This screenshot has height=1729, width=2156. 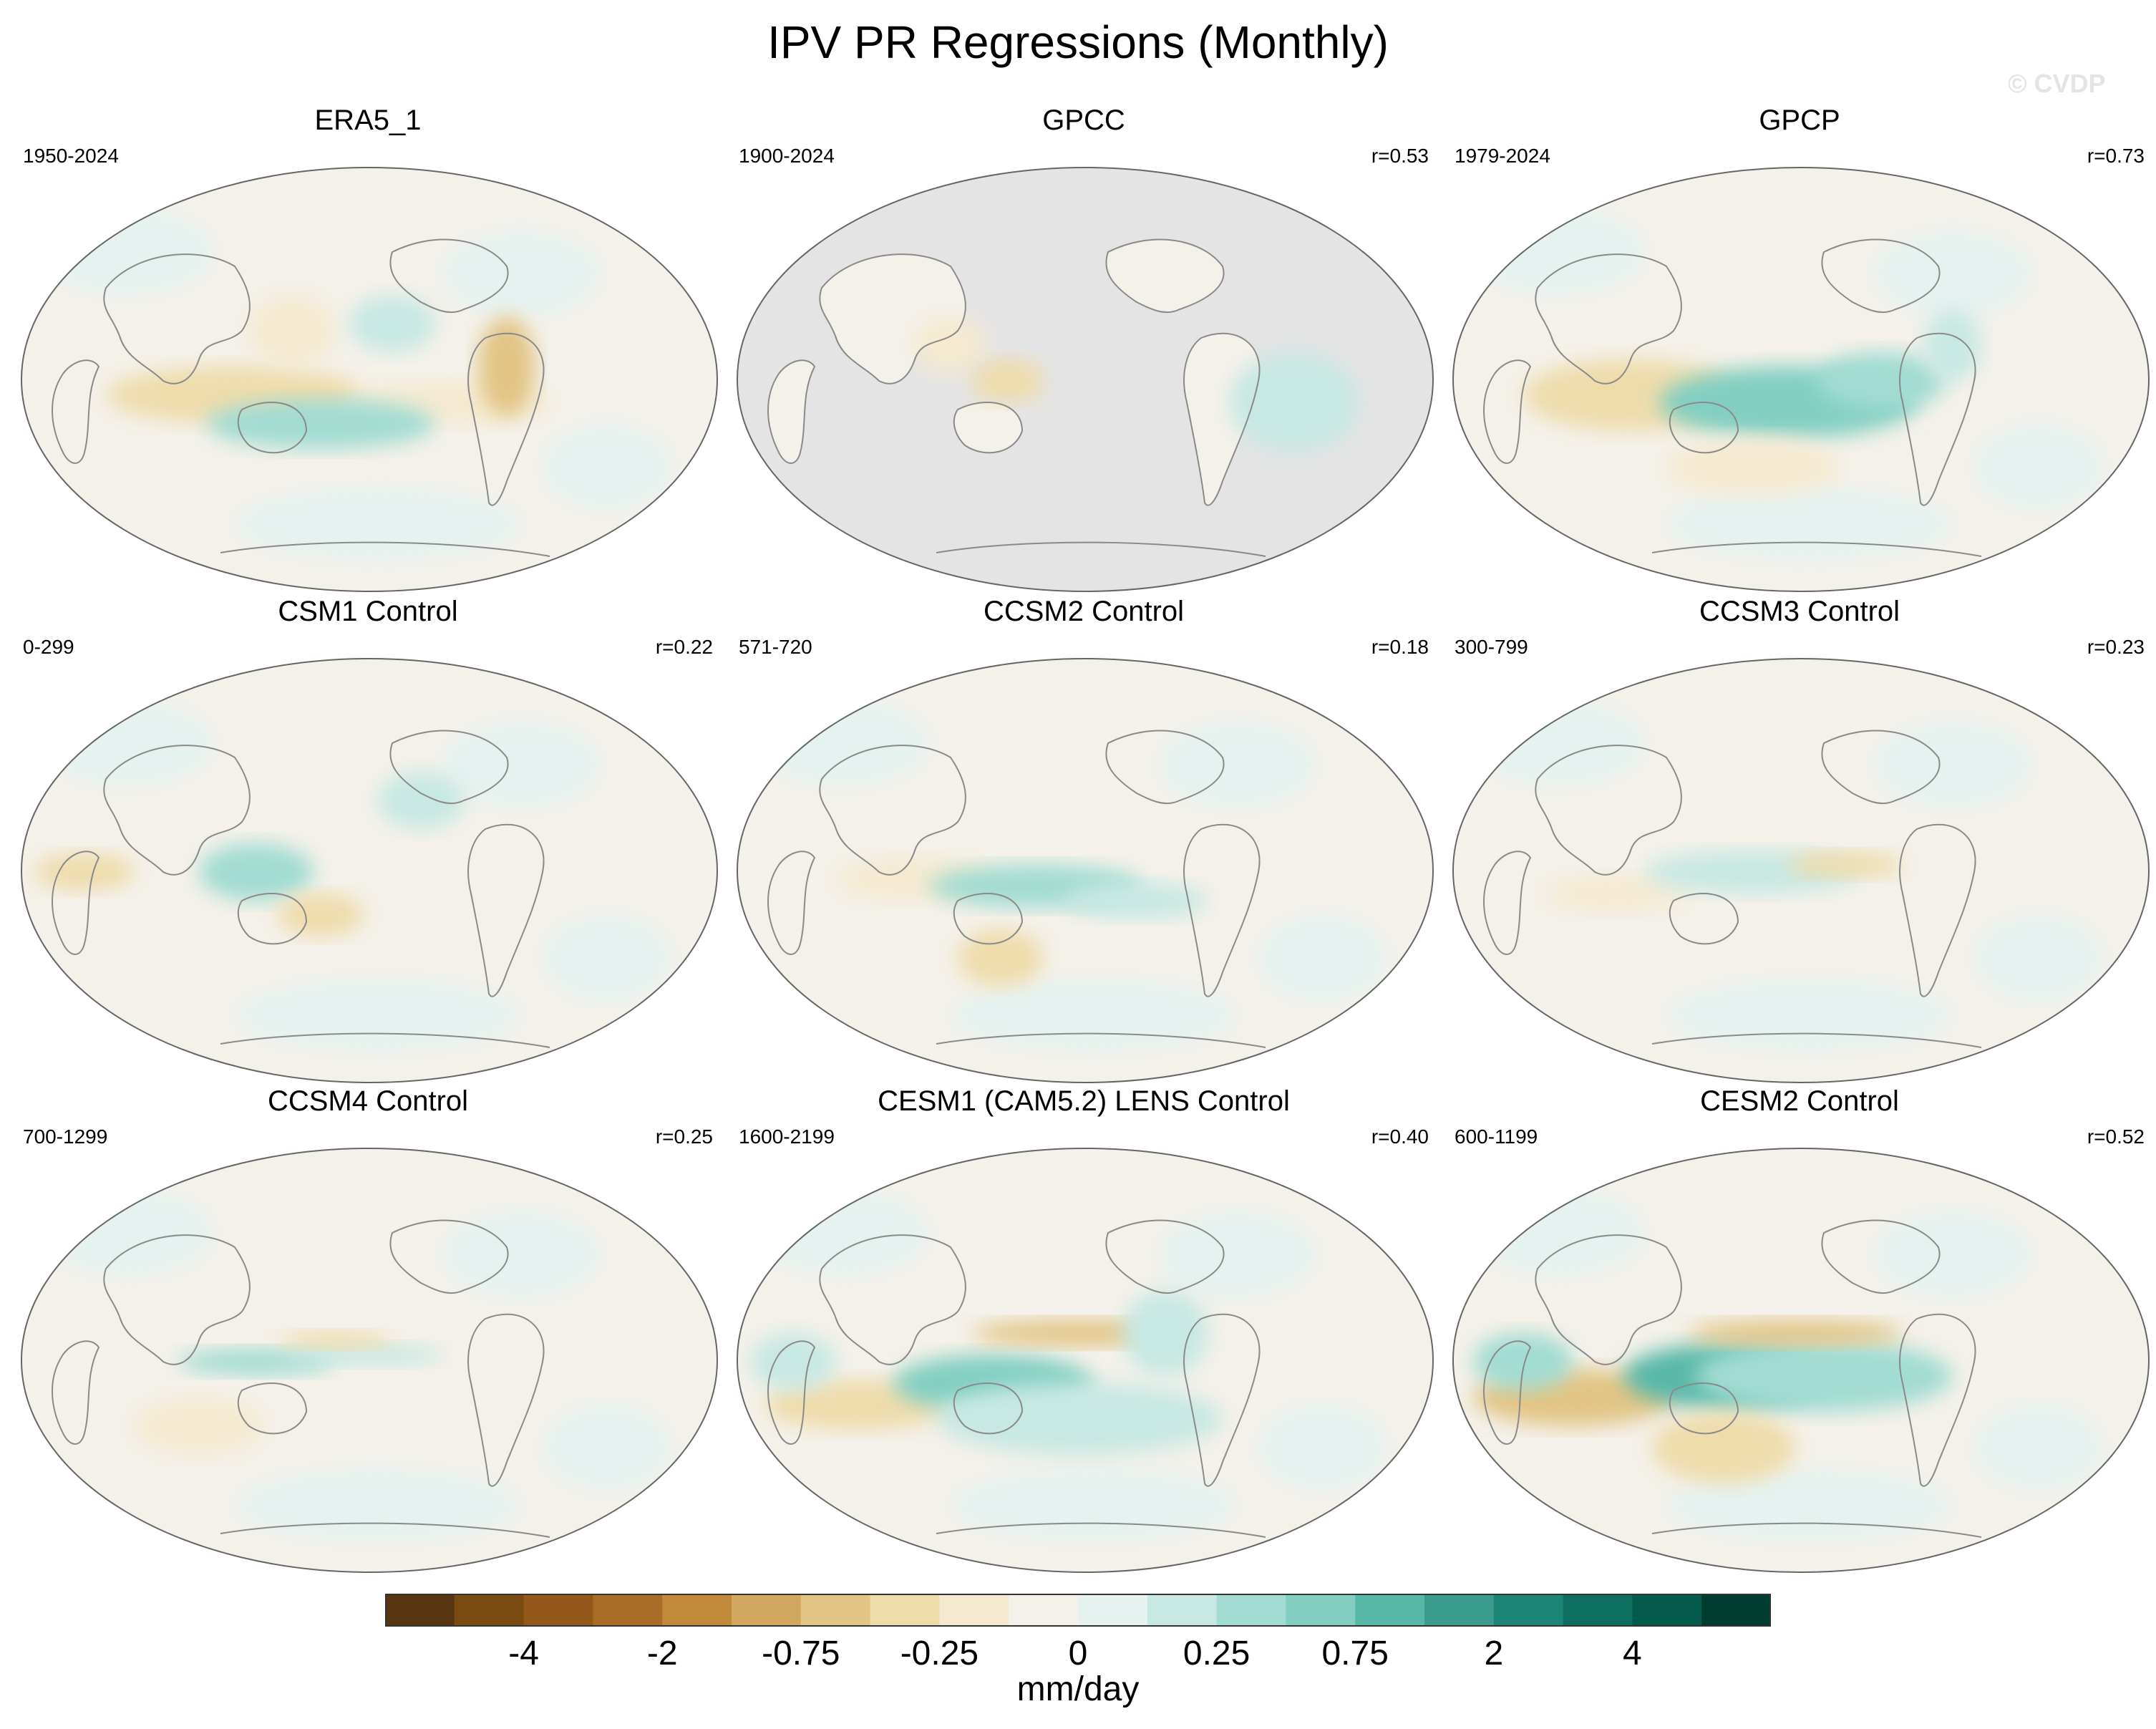 What do you see at coordinates (1800, 1101) in the screenshot?
I see `panel-title: CESM2 Control` at bounding box center [1800, 1101].